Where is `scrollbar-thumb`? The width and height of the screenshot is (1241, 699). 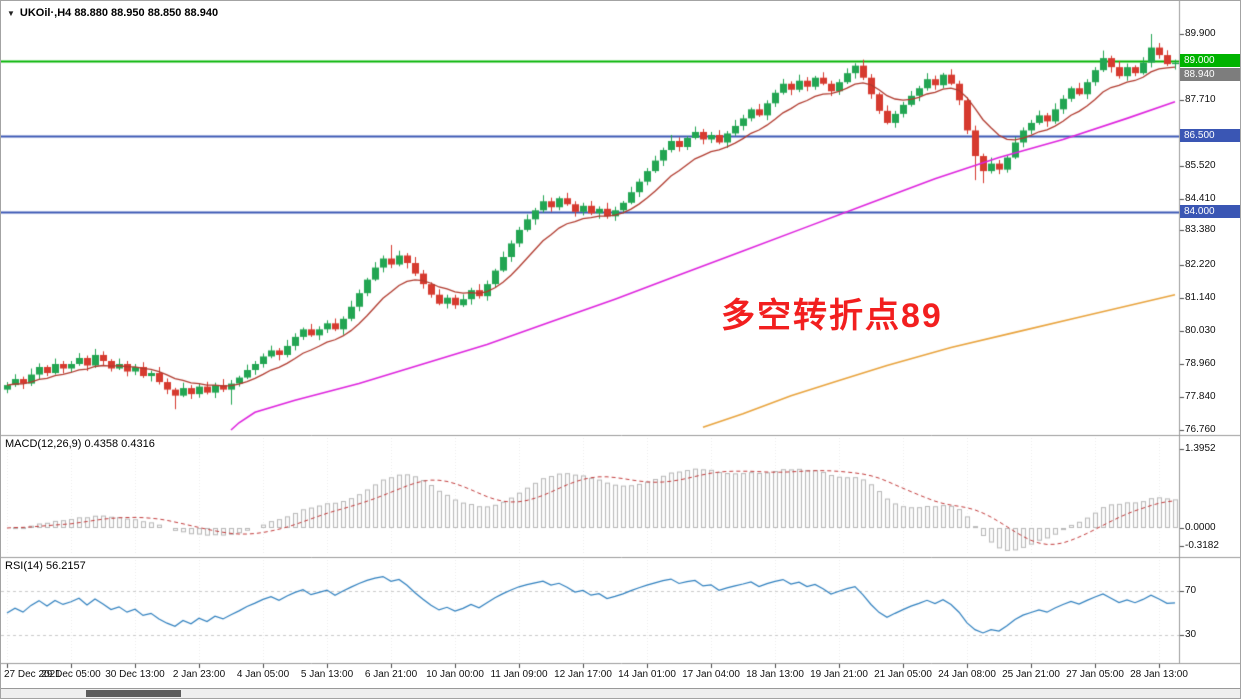 scrollbar-thumb is located at coordinates (133, 693).